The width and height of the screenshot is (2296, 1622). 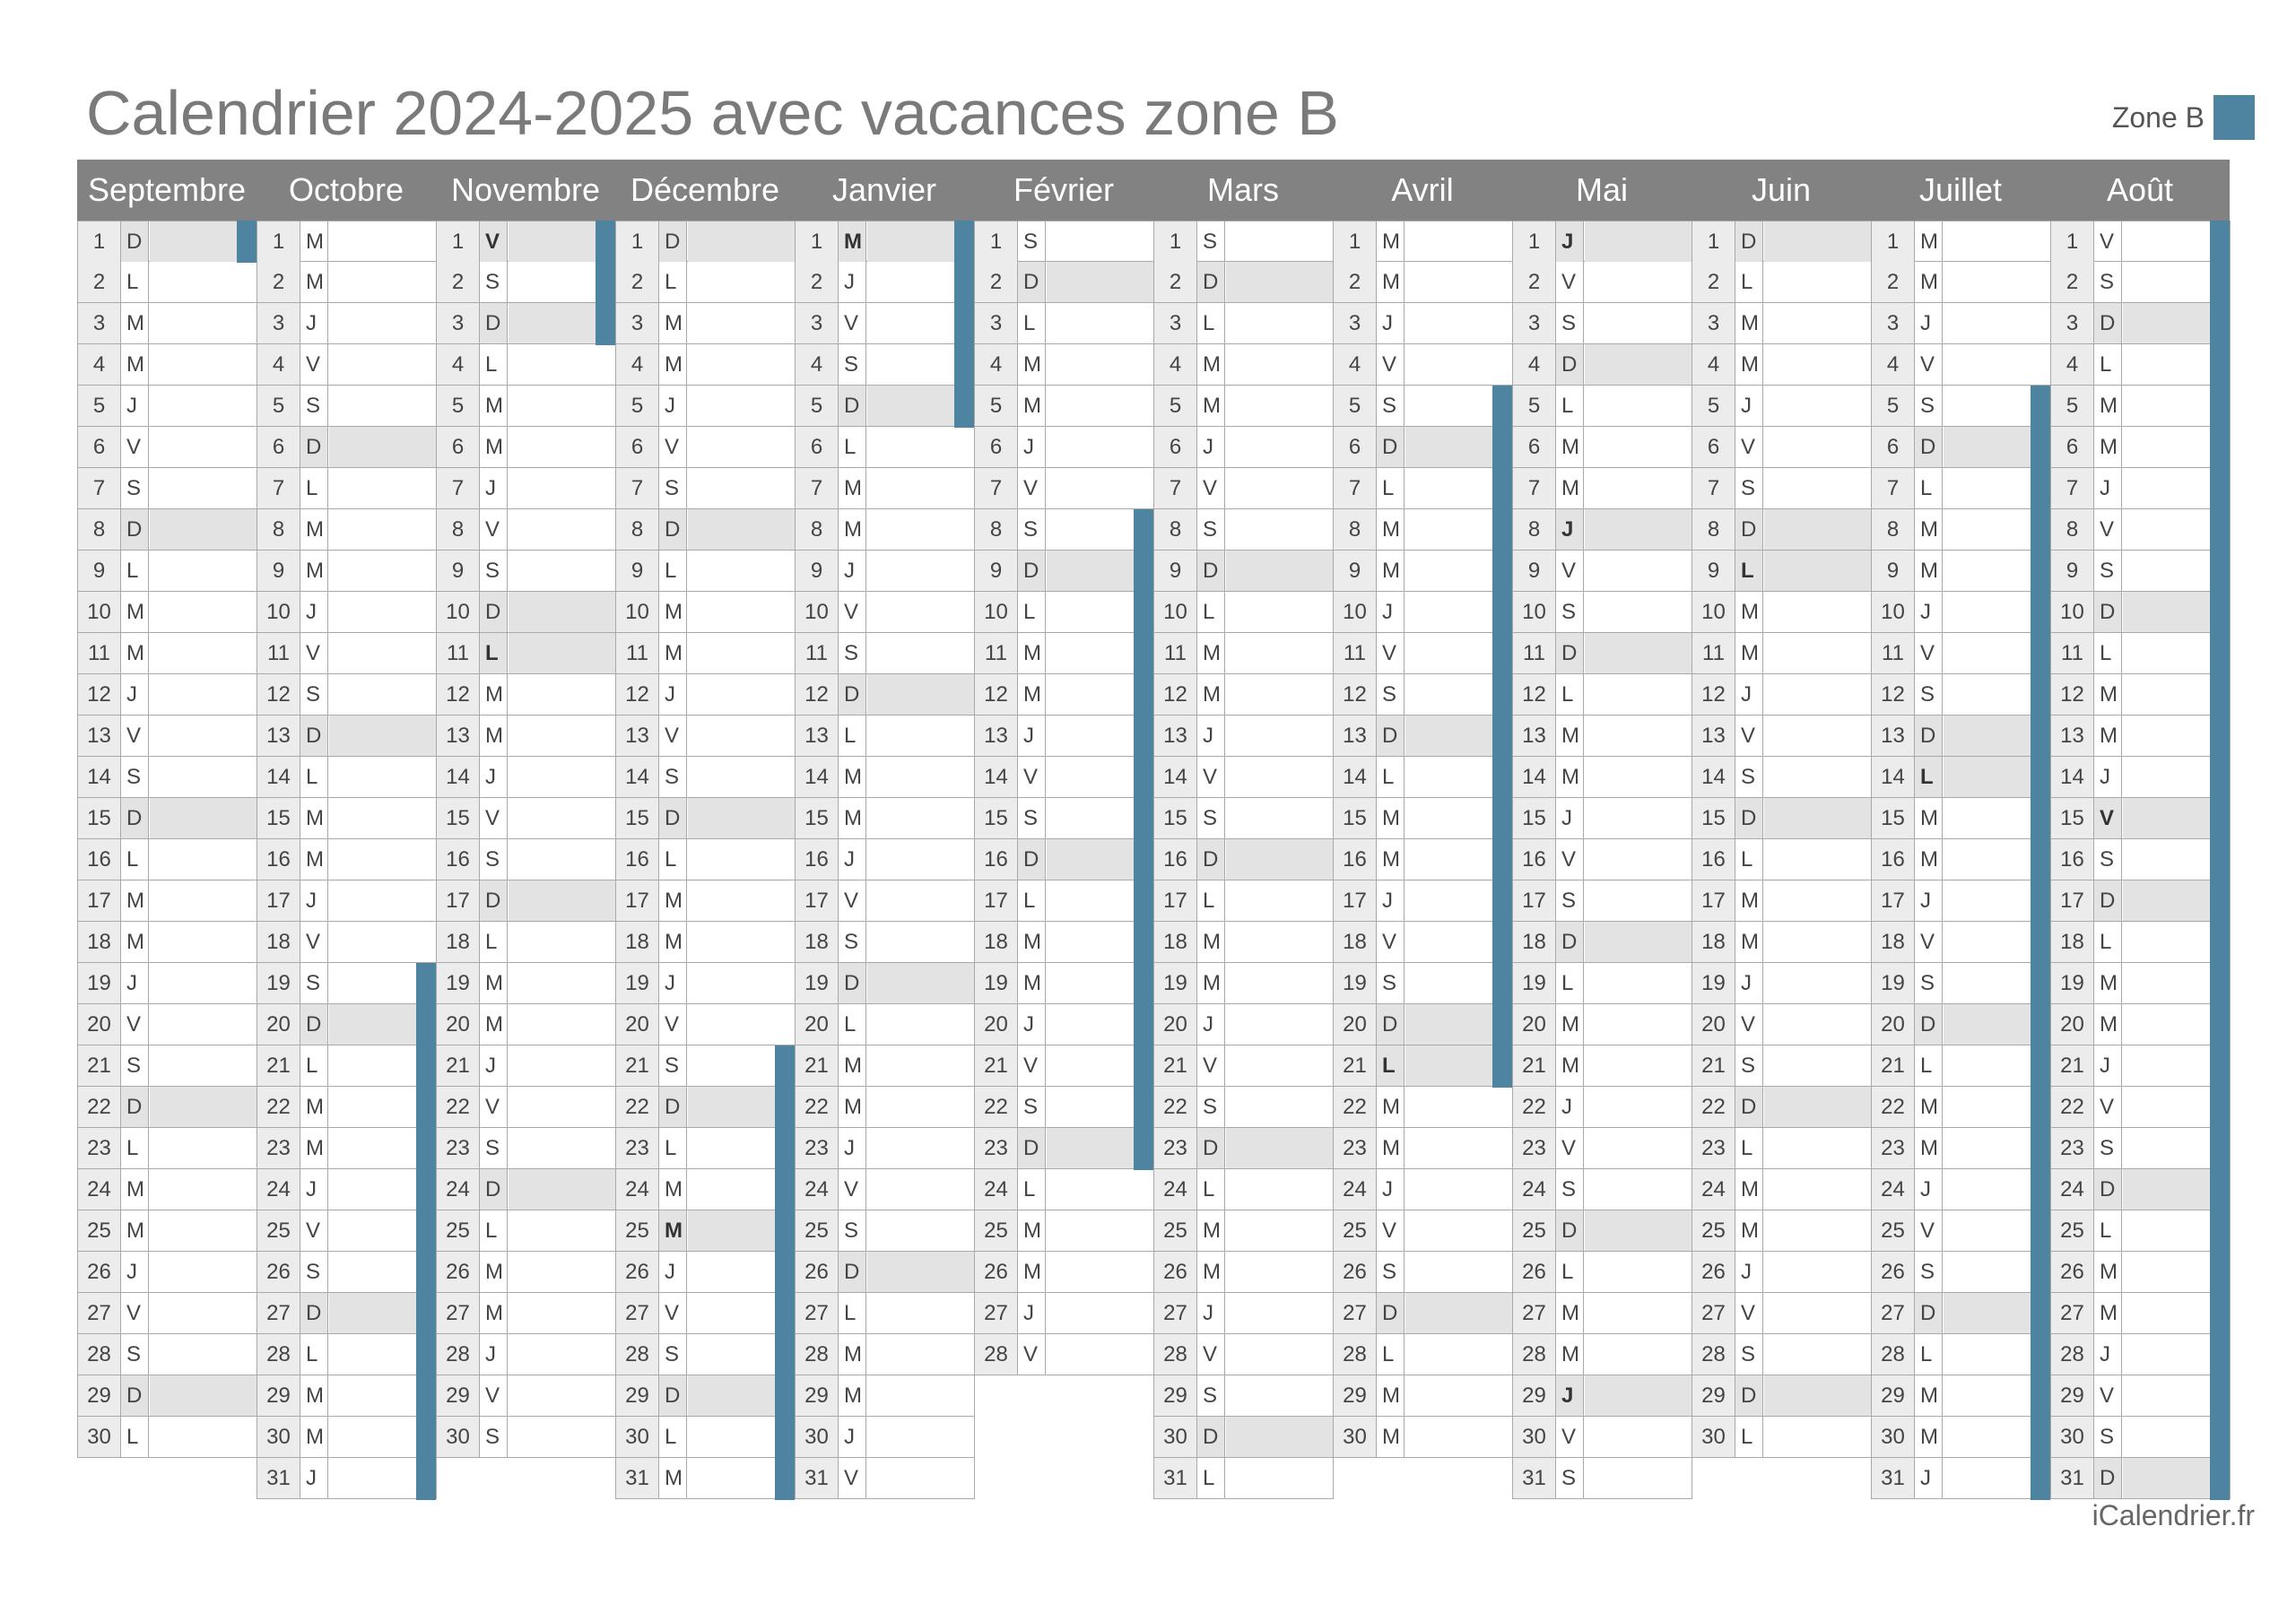 I want to click on day-cell: 24 M, so click(x=167, y=1189).